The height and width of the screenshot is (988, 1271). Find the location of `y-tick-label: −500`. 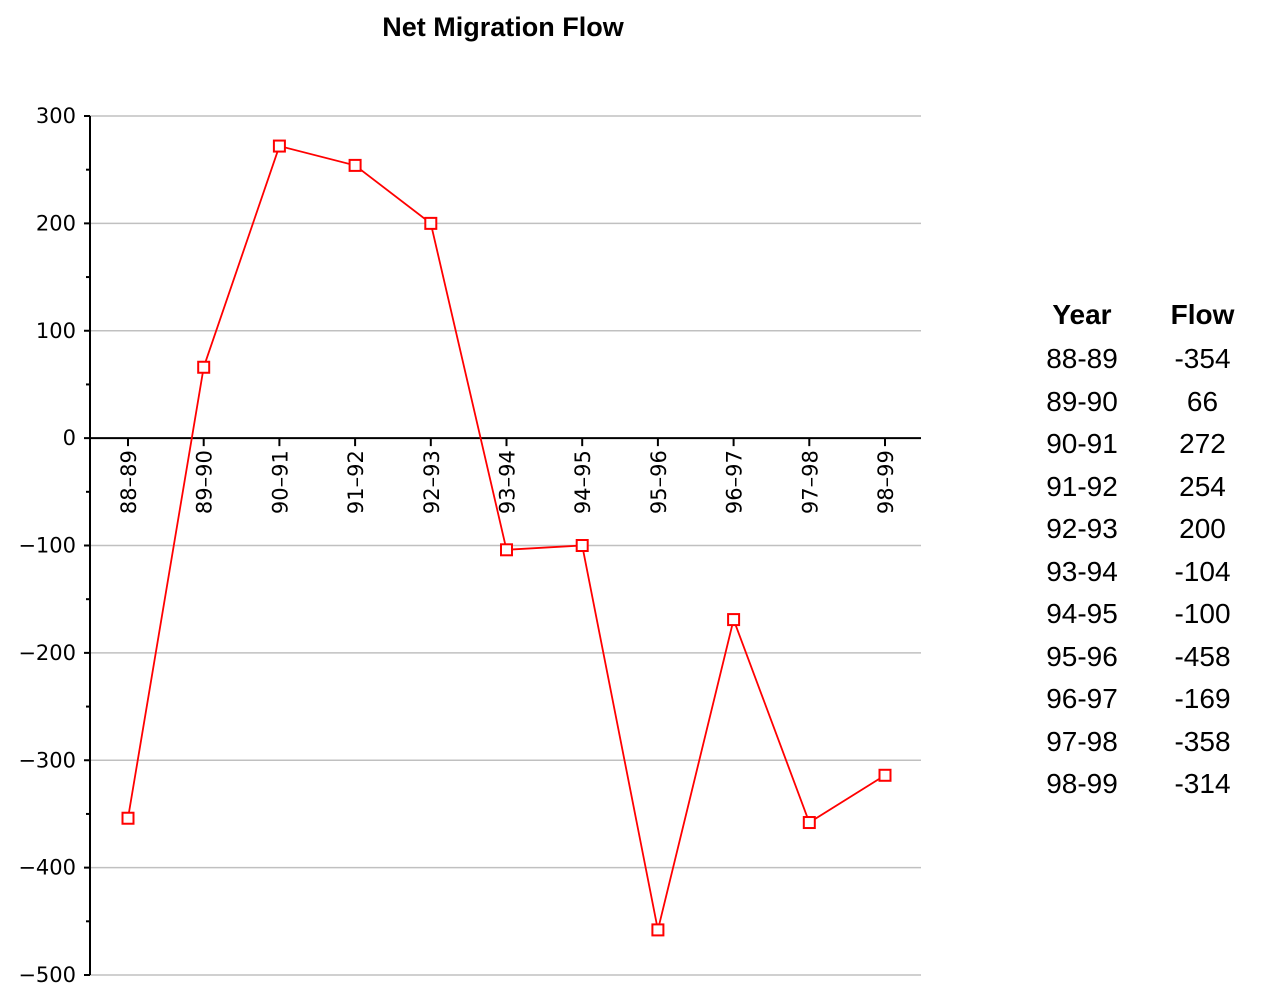

y-tick-label: −500 is located at coordinates (47, 975).